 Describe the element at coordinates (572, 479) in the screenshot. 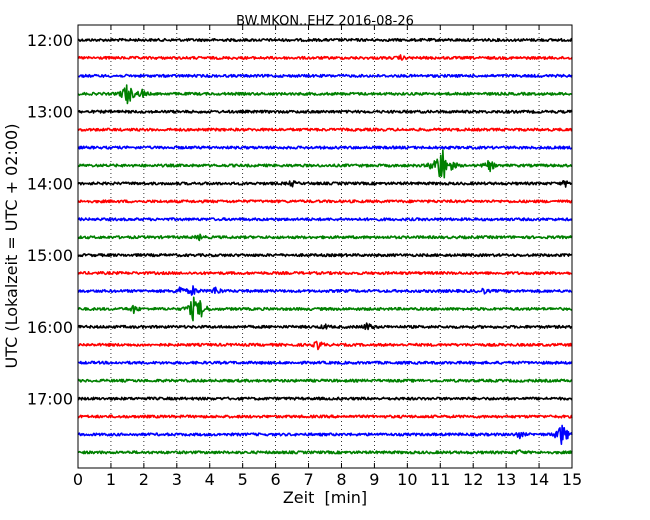

I see `x-tick-label: 15` at that location.